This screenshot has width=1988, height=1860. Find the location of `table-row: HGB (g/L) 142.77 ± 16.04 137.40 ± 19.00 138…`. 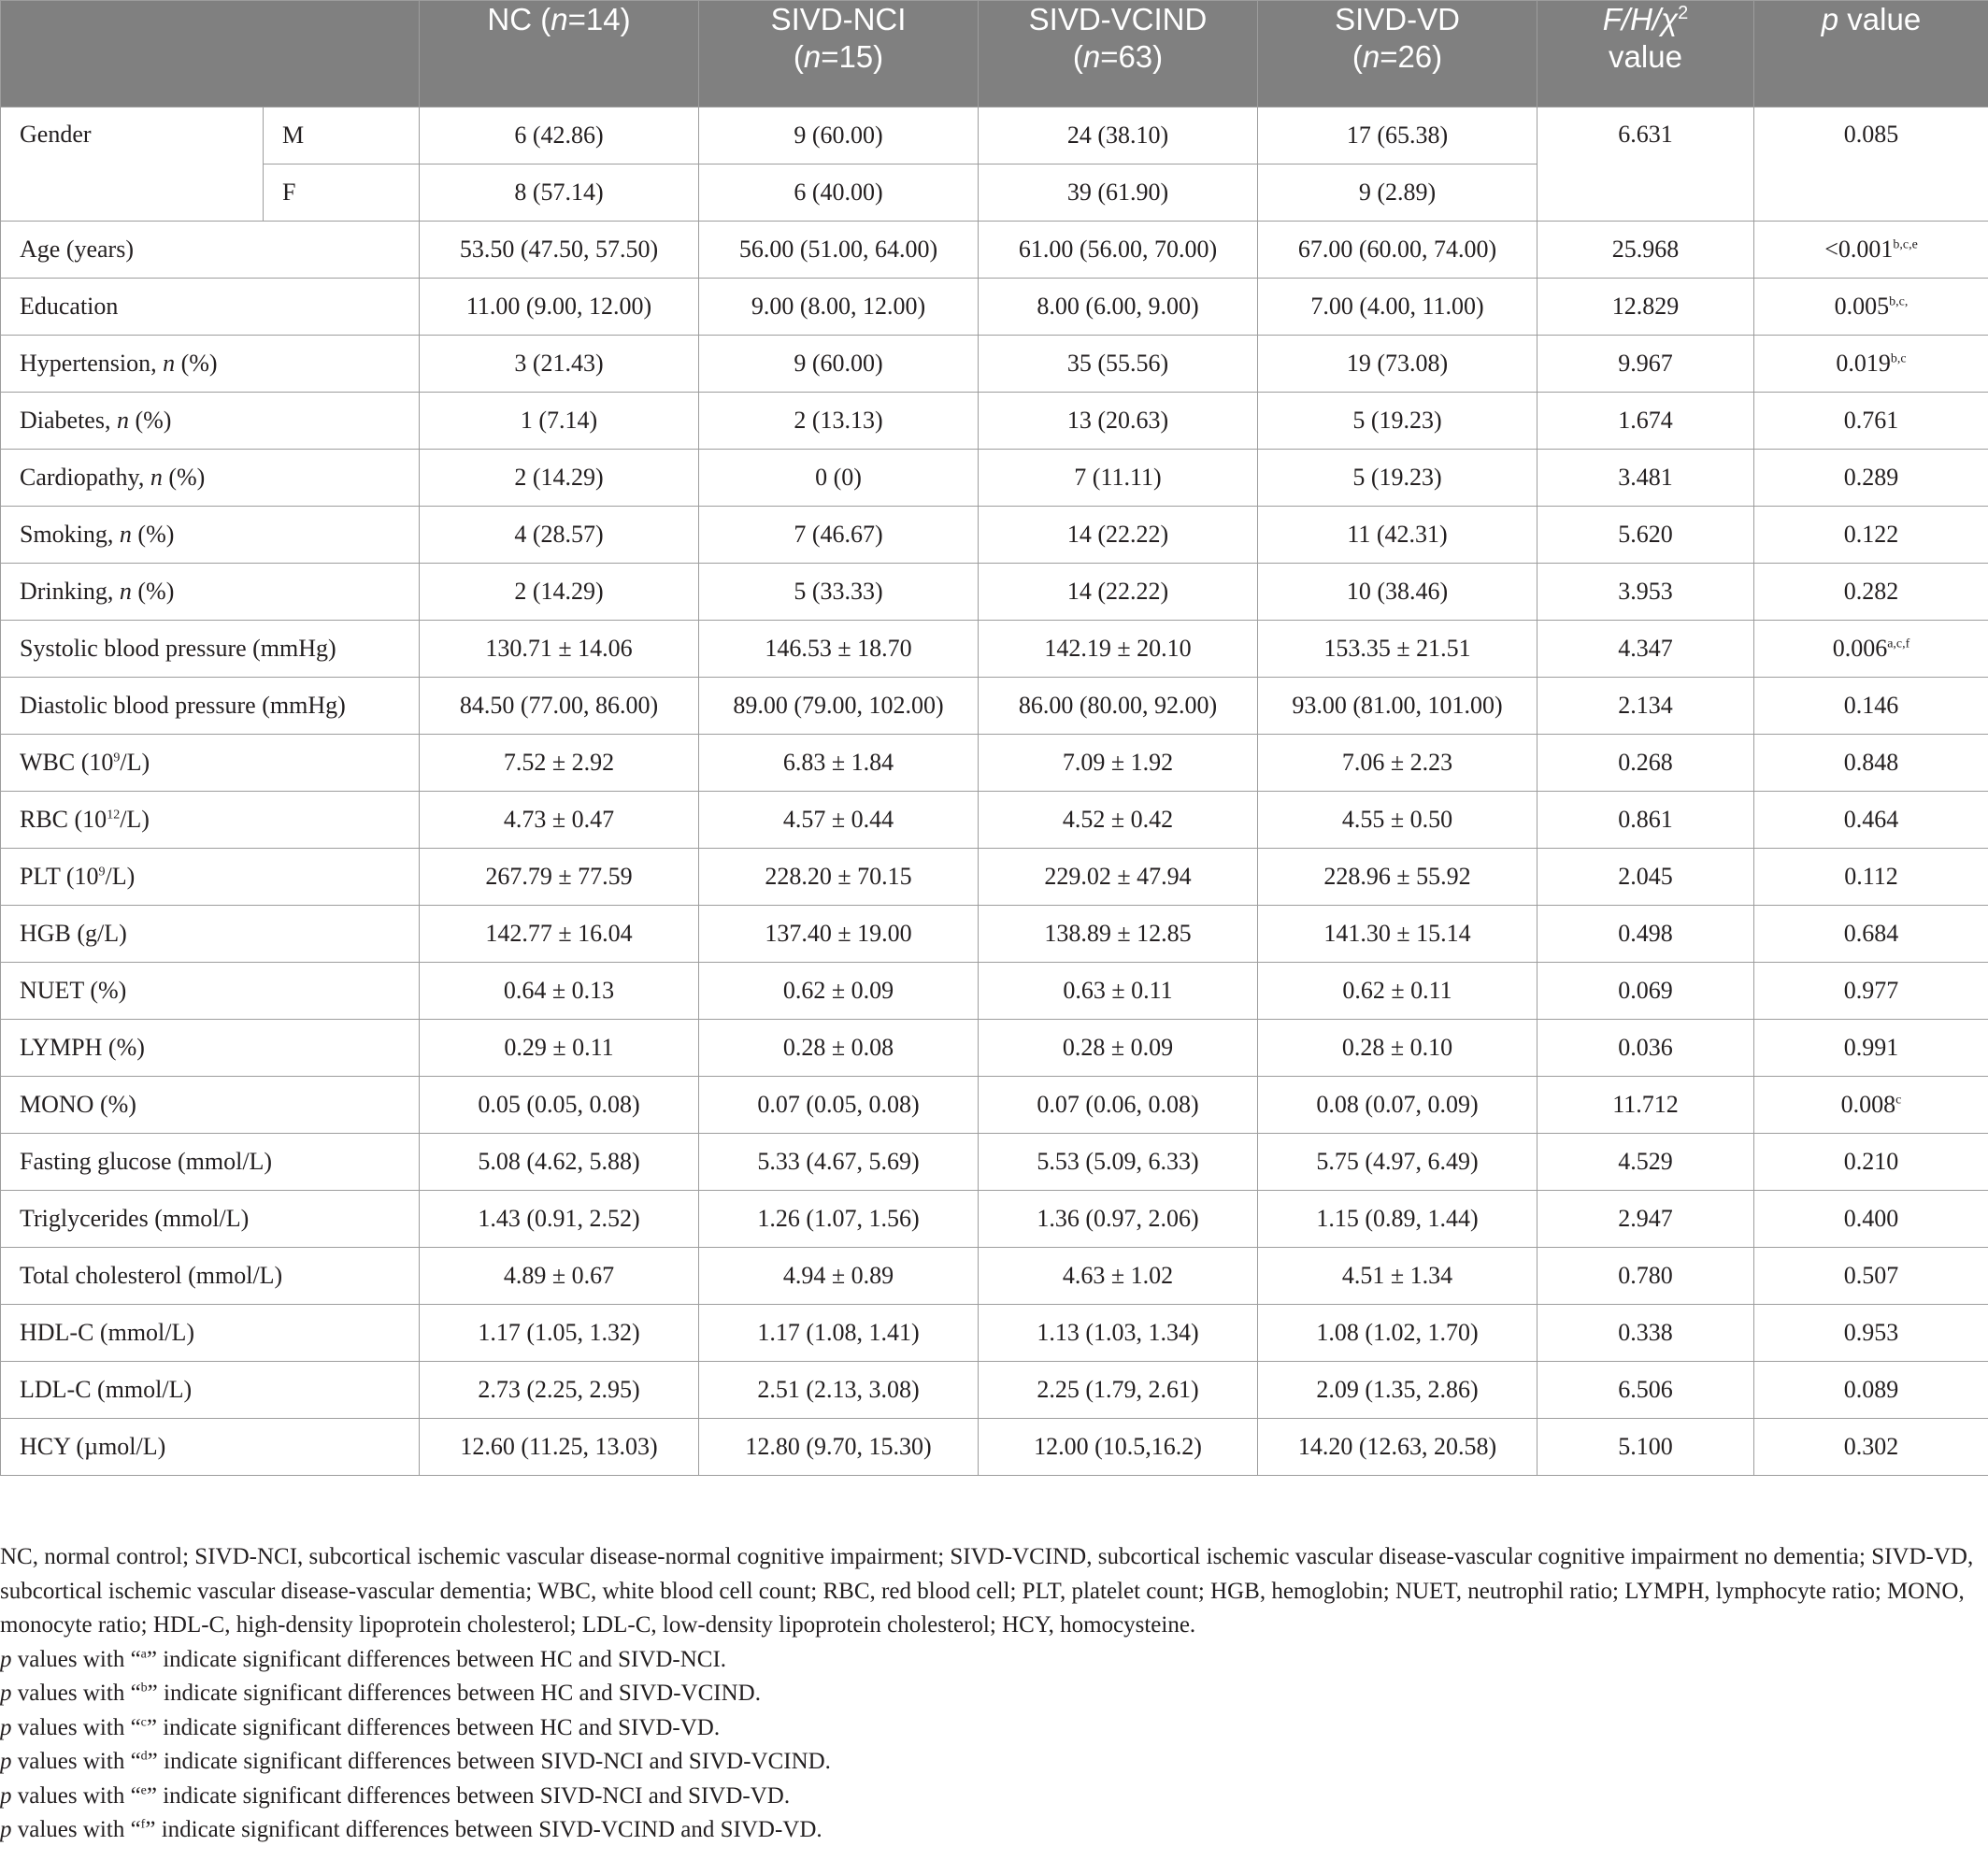

table-row: HGB (g/L) 142.77 ± 16.04 137.40 ± 19.00 138… is located at coordinates (994, 934).